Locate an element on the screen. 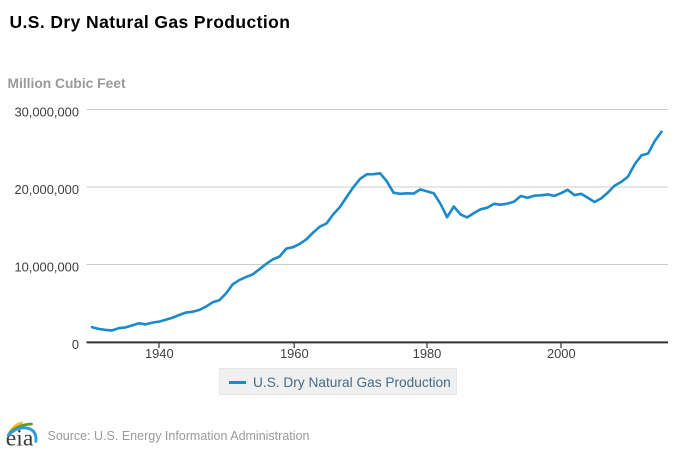 This screenshot has height=453, width=679. svg-text: 1980 is located at coordinates (427, 353).